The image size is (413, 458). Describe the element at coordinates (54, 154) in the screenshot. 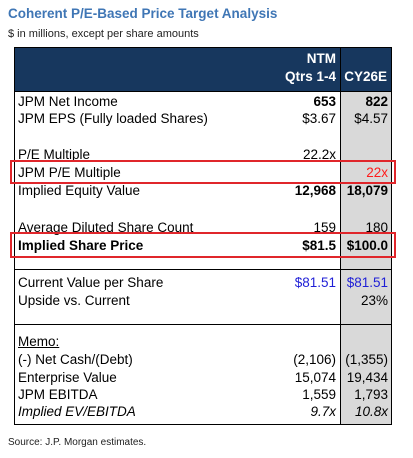

I see `row-label: P/E Multiple` at that location.